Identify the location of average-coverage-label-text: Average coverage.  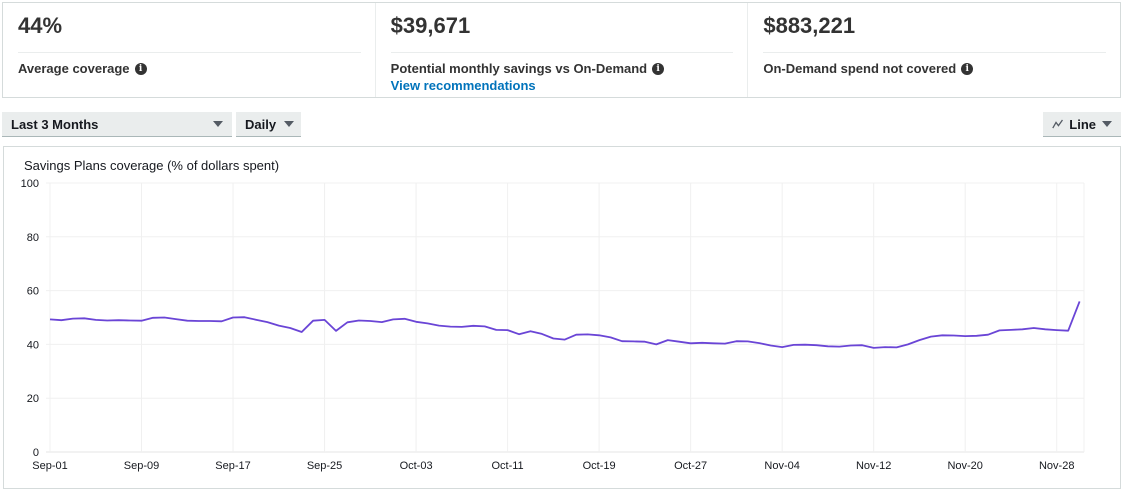
(74, 68).